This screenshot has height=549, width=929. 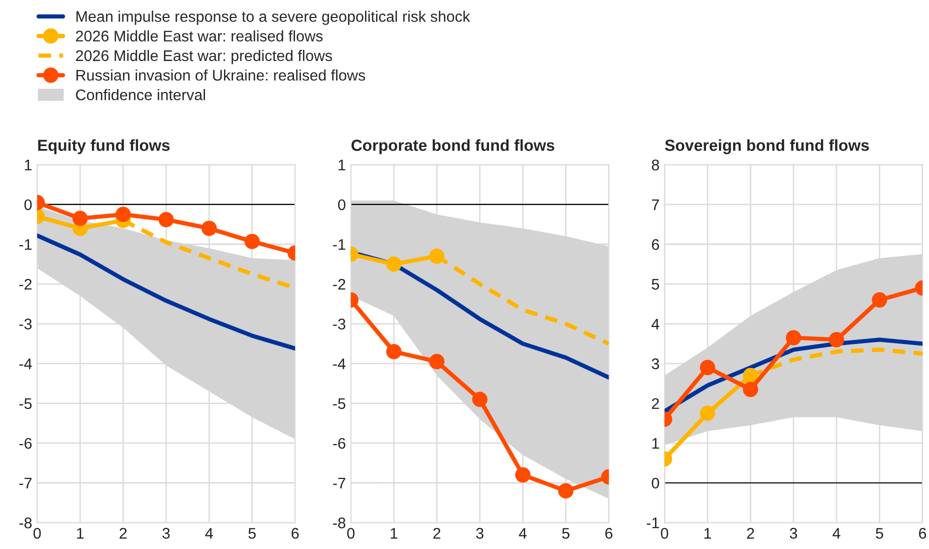 I want to click on y-tick-label: 7, so click(x=655, y=204).